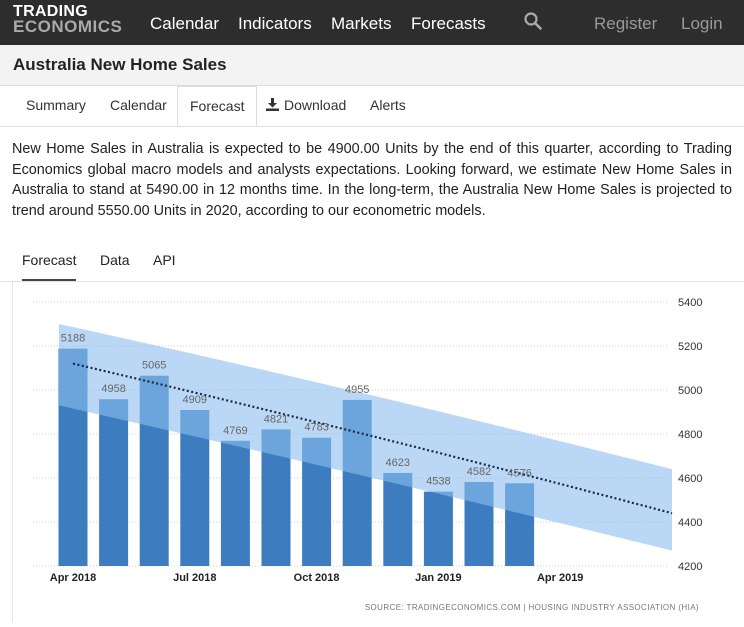  Describe the element at coordinates (272, 104) in the screenshot. I see `download-icon` at that location.